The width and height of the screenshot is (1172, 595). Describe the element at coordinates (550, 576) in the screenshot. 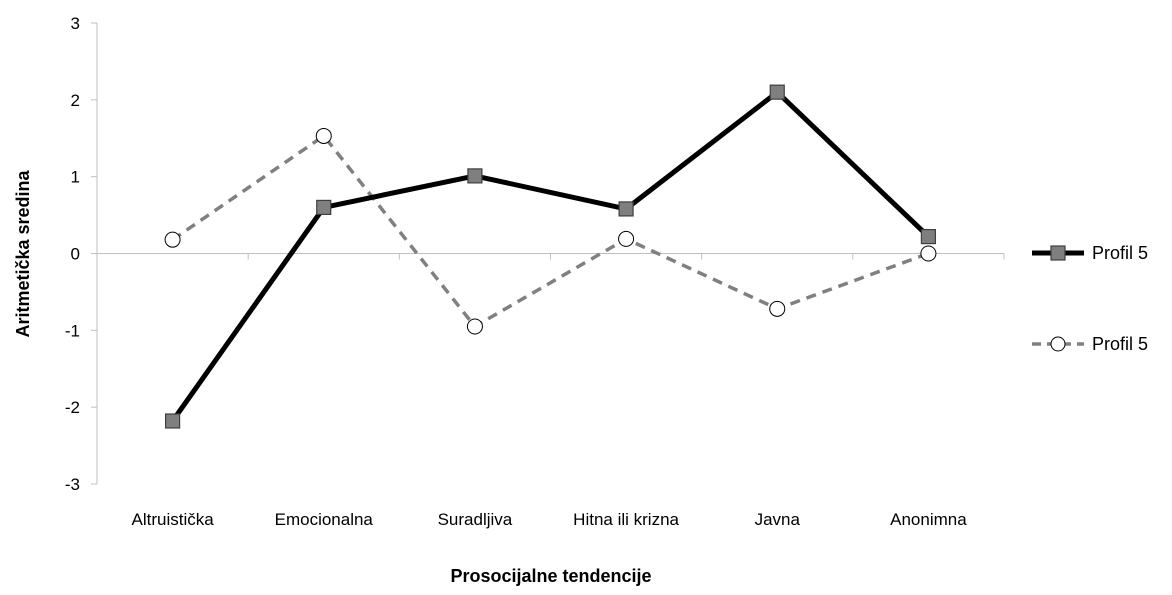

I see `x-axis-title: Prosocijalne tendencije` at that location.